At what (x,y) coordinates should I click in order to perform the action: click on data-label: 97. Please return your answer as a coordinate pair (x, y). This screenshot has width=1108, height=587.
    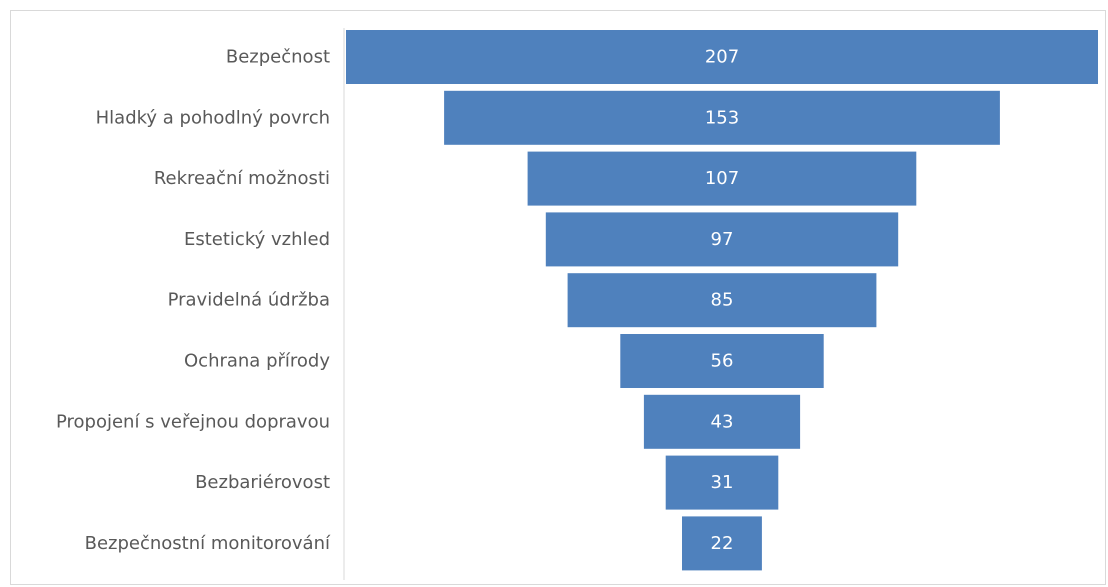
    Looking at the image, I should click on (722, 239).